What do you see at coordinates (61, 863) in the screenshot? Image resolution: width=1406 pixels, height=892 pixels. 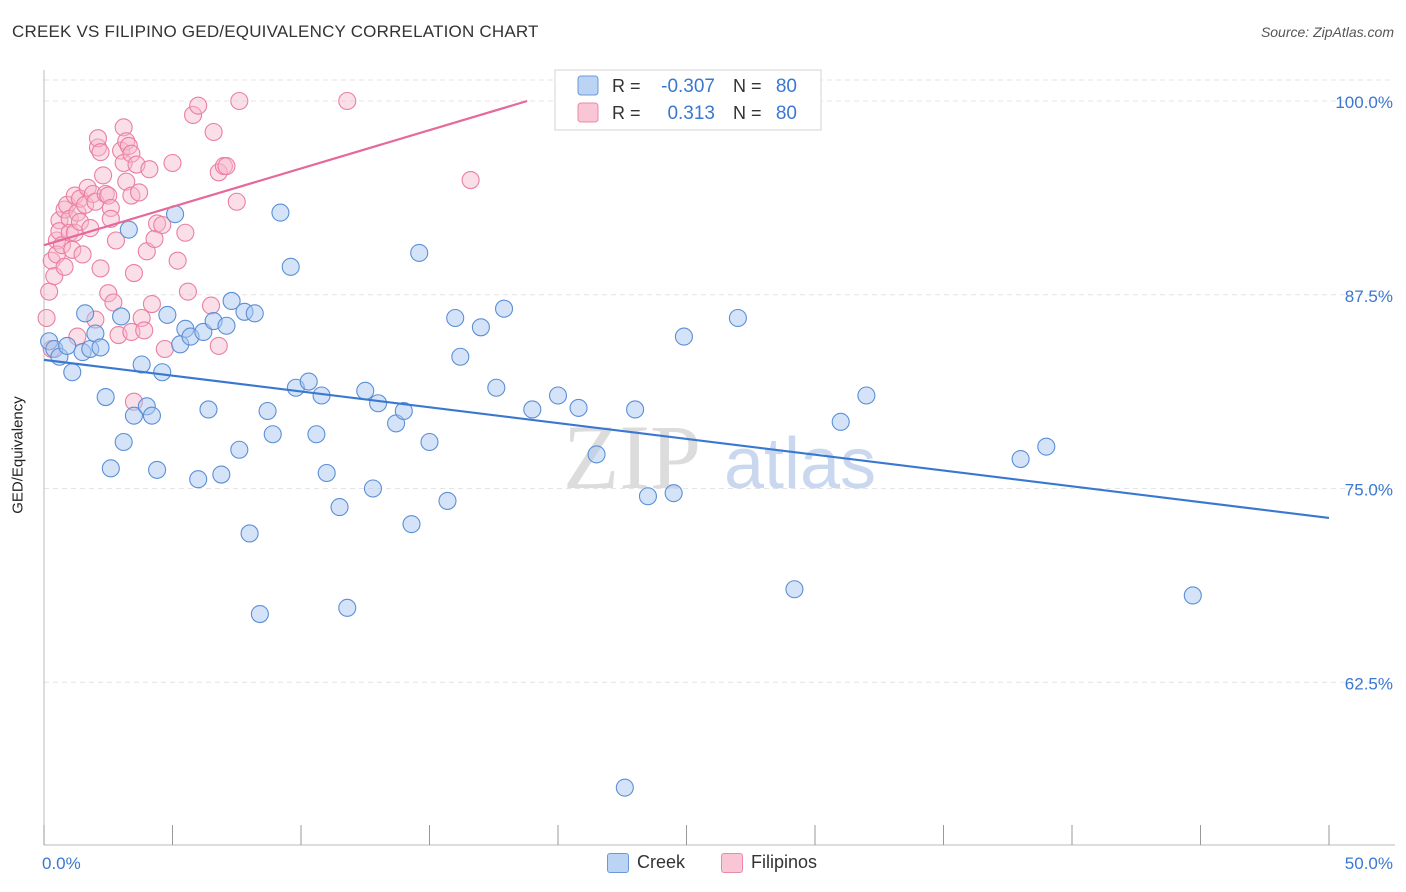 I see `x-tick-label: 0.0%` at bounding box center [61, 863].